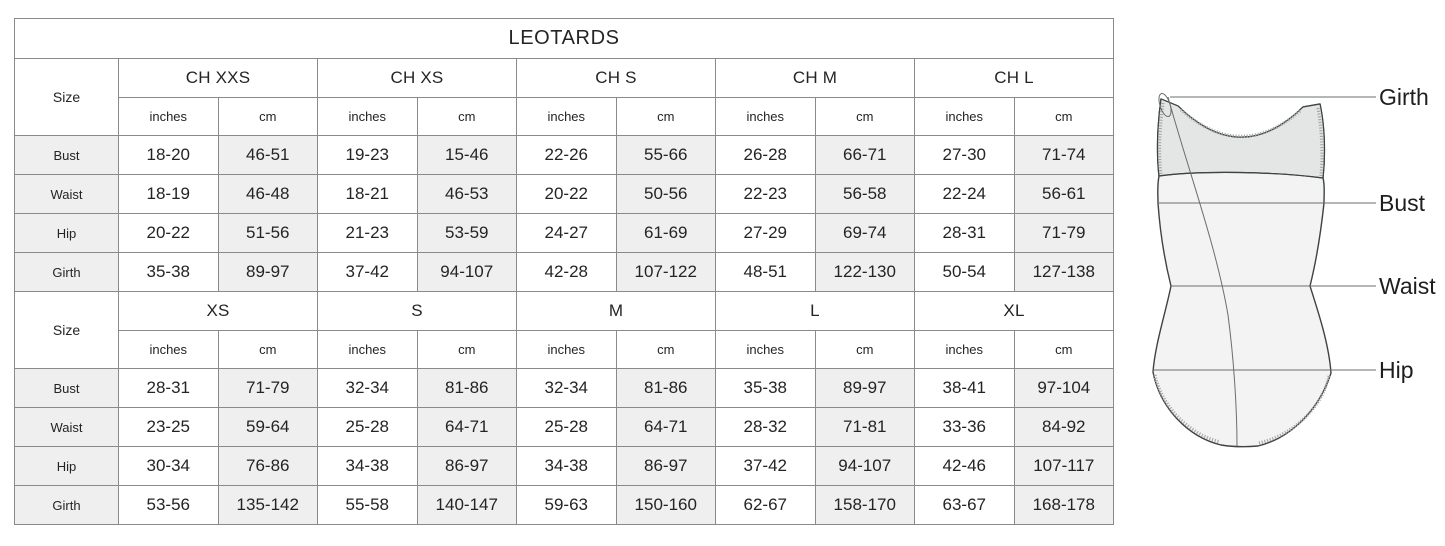 Image resolution: width=1445 pixels, height=546 pixels. Describe the element at coordinates (616, 78) in the screenshot. I see `size-group-header: CH S` at that location.